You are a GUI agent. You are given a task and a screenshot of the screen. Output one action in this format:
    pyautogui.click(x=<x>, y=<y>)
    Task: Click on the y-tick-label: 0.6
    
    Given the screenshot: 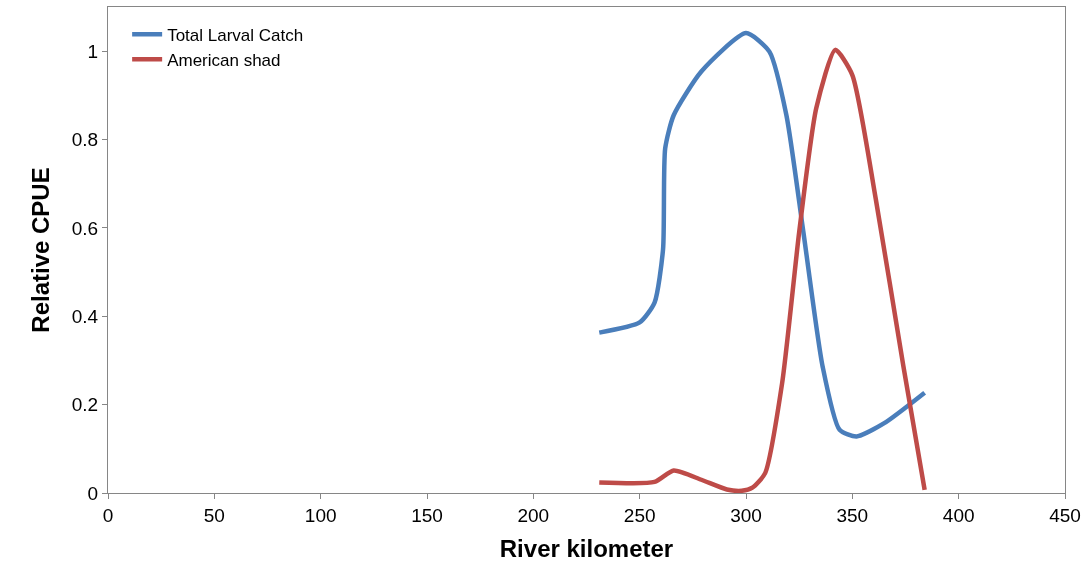 What is the action you would take?
    pyautogui.click(x=85, y=228)
    